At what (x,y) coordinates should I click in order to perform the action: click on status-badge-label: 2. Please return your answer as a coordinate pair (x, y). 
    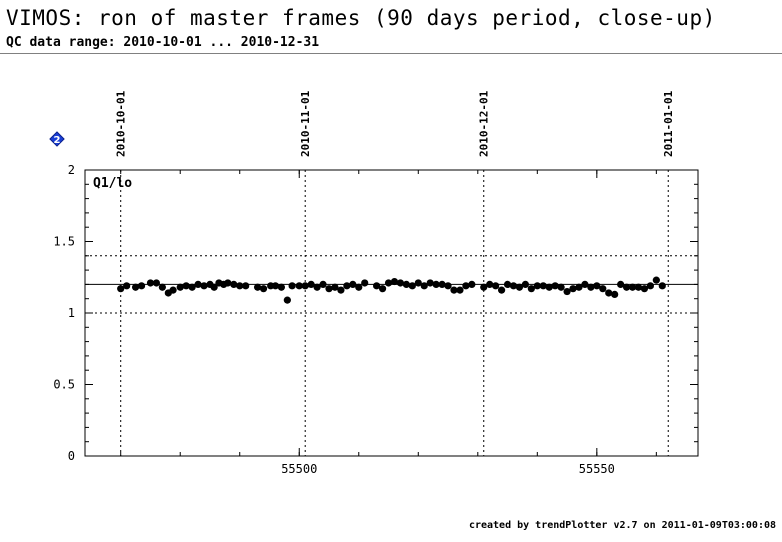
    Looking at the image, I should click on (57, 140).